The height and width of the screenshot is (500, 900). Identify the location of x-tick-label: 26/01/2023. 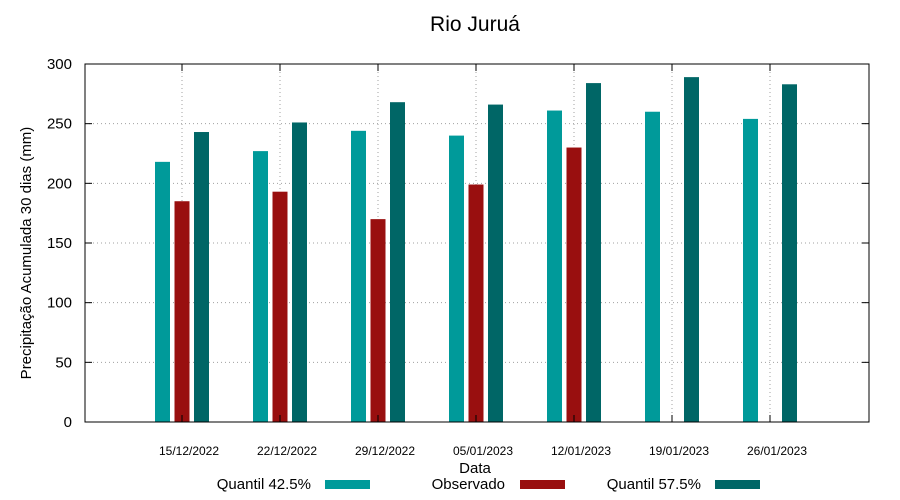
(777, 451).